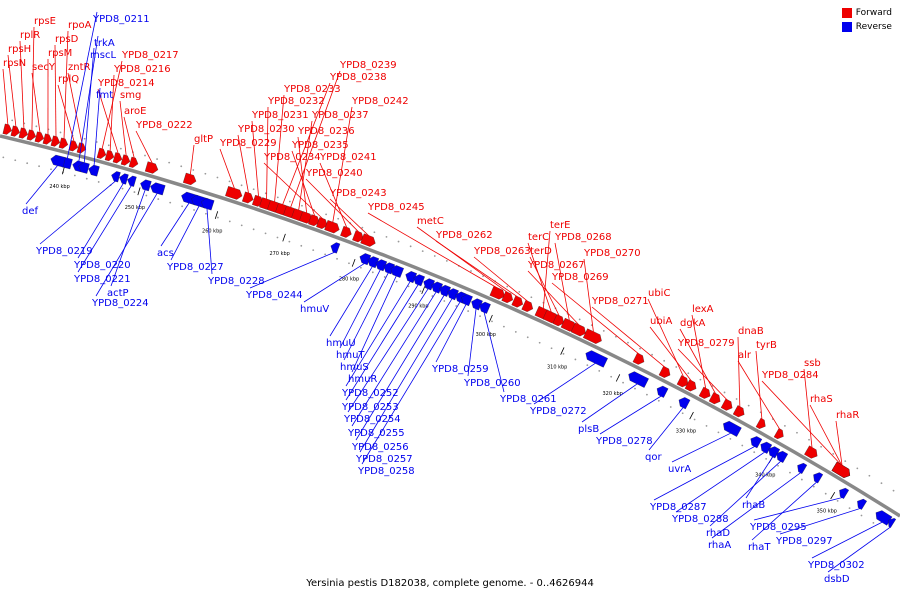 Image resolution: width=900 pixels, height=600 pixels. What do you see at coordinates (380, 447) in the screenshot?
I see `gene-label: YPD8_0256` at bounding box center [380, 447].